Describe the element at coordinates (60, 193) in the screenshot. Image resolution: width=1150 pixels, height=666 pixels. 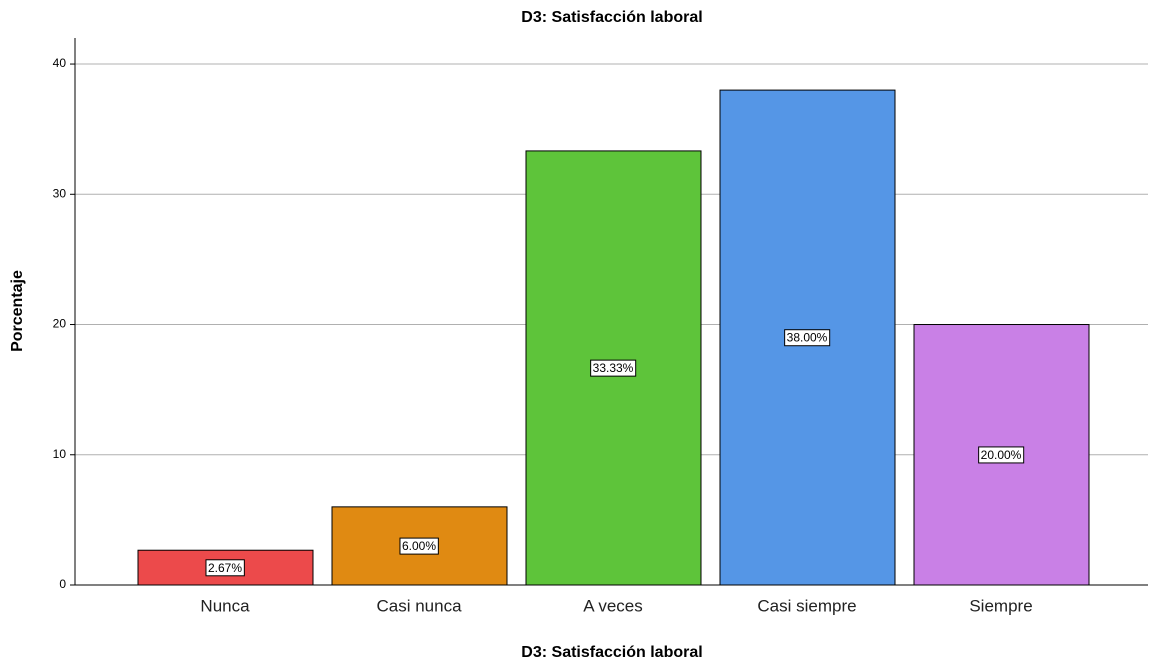
I see `y-tick-label: 30` at that location.